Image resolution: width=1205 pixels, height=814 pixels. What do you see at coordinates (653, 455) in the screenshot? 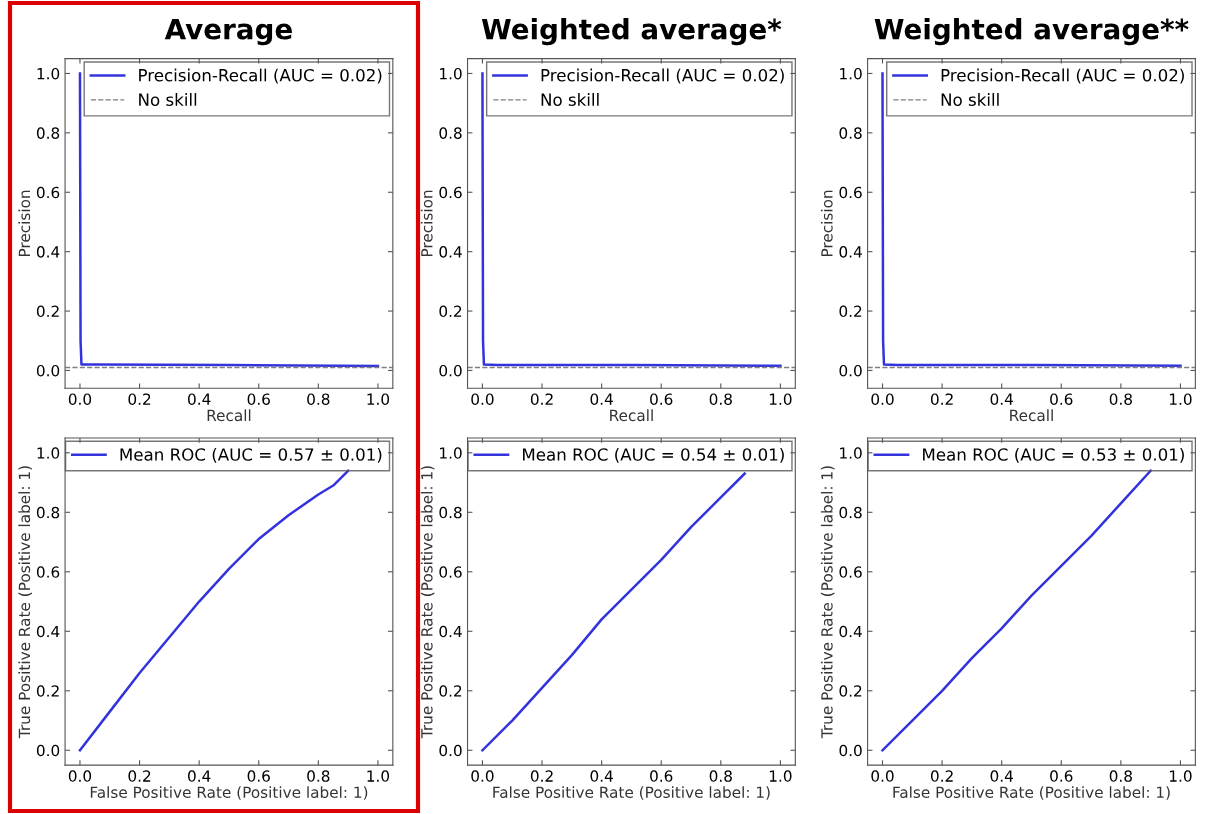
I see `legend-label: Mean ROC (AUC = 0.54 ± 0.01)` at bounding box center [653, 455].